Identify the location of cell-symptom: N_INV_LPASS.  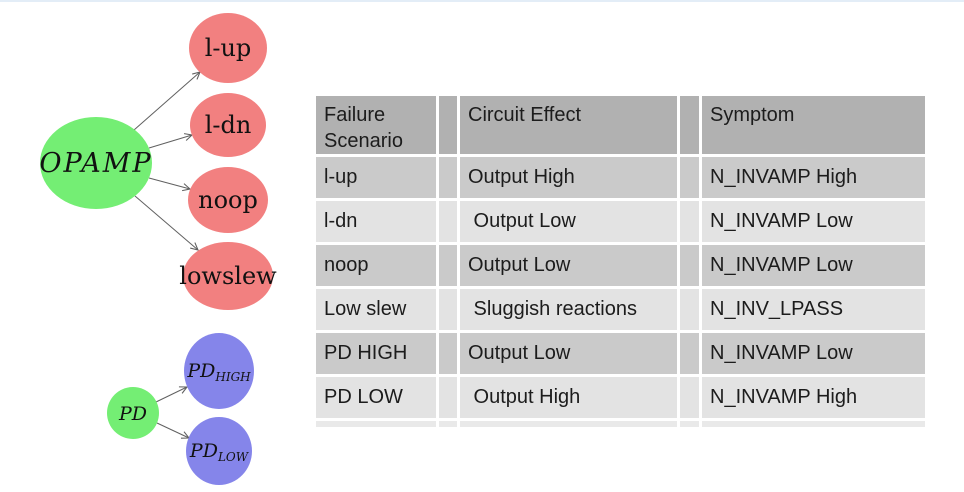
(813, 309).